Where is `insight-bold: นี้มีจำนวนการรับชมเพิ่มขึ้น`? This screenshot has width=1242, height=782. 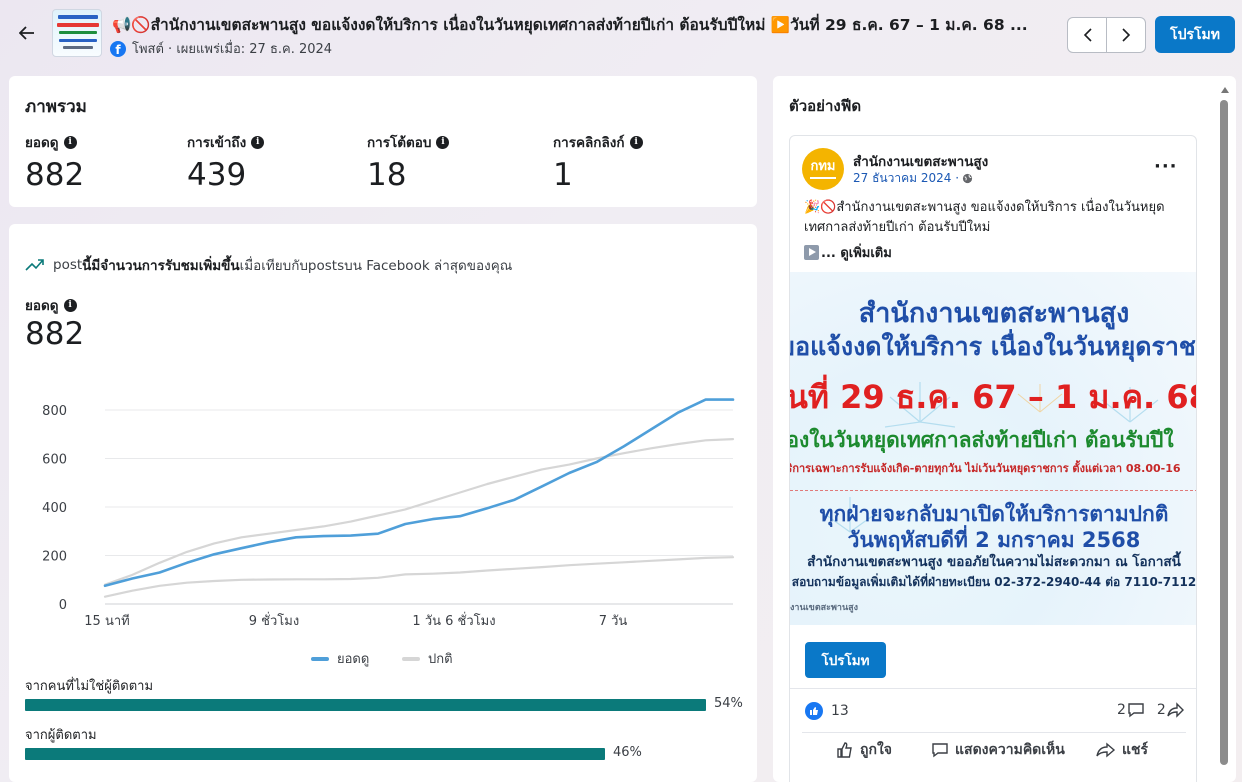
insight-bold: นี้มีจำนวนการรับชมเพิ่มขึ้น is located at coordinates (161, 266).